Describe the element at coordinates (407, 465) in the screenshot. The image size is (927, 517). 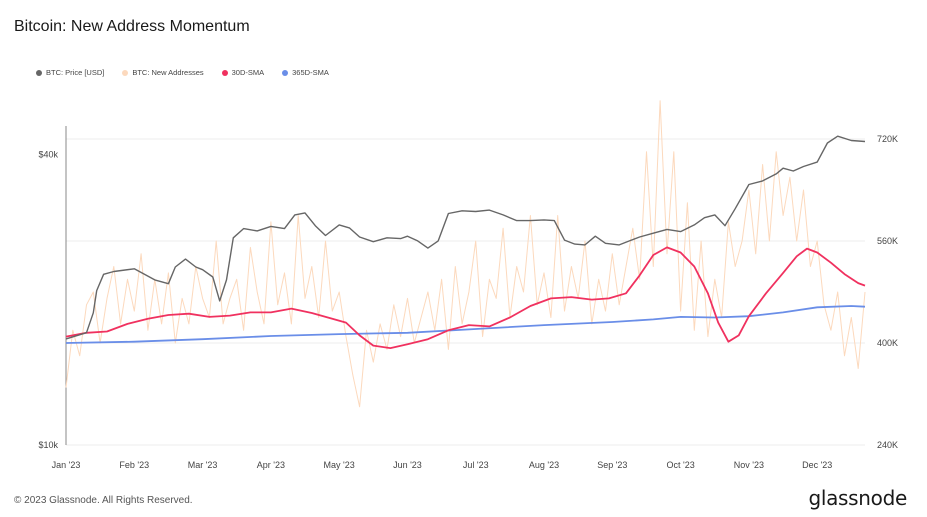
I see `x-tick-label: Jun '23` at that location.